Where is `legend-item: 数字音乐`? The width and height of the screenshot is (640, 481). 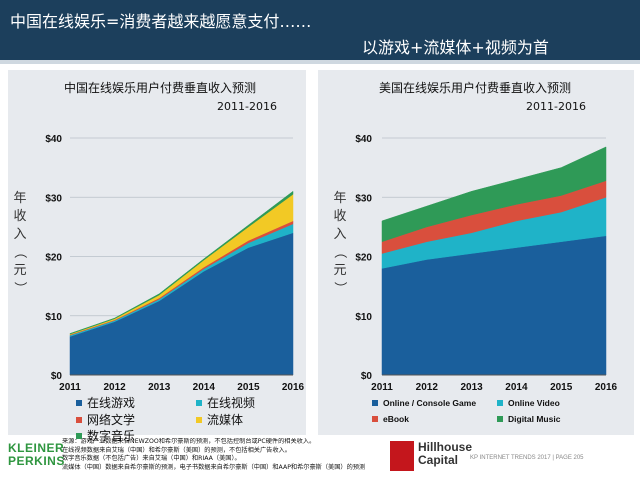 legend-item: 数字音乐 is located at coordinates (105, 435).